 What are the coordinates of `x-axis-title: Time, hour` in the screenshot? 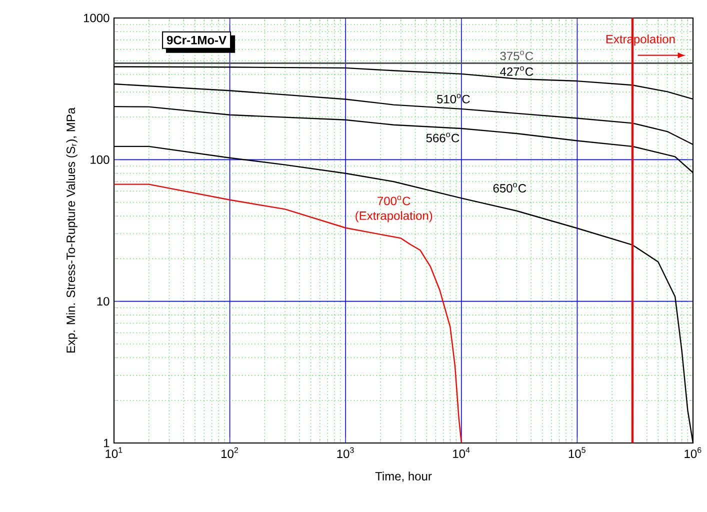 It's located at (403, 477).